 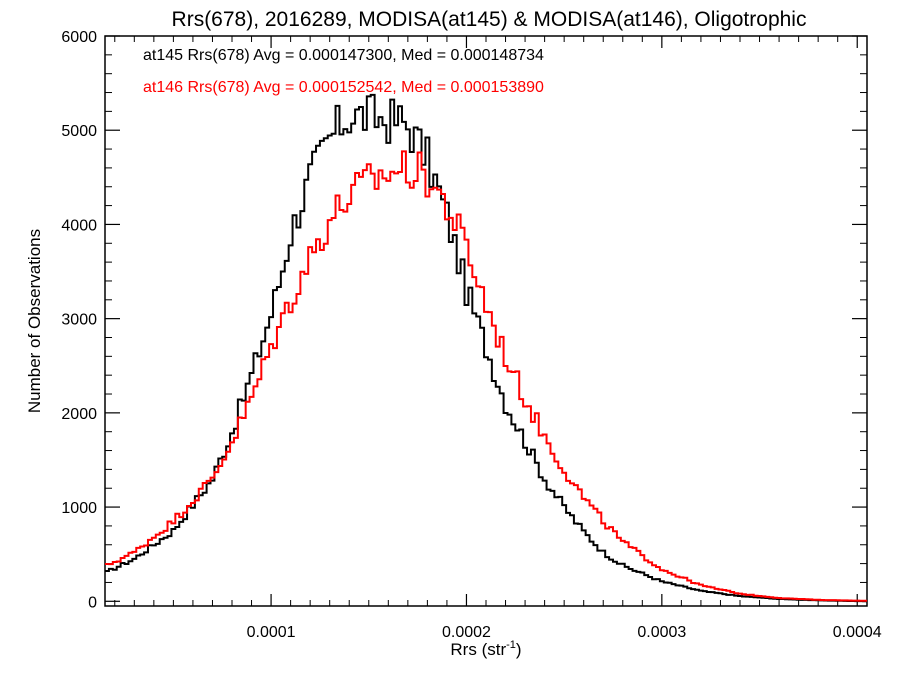 I want to click on x-axis-label: Rrs (str-1), so click(x=485, y=649).